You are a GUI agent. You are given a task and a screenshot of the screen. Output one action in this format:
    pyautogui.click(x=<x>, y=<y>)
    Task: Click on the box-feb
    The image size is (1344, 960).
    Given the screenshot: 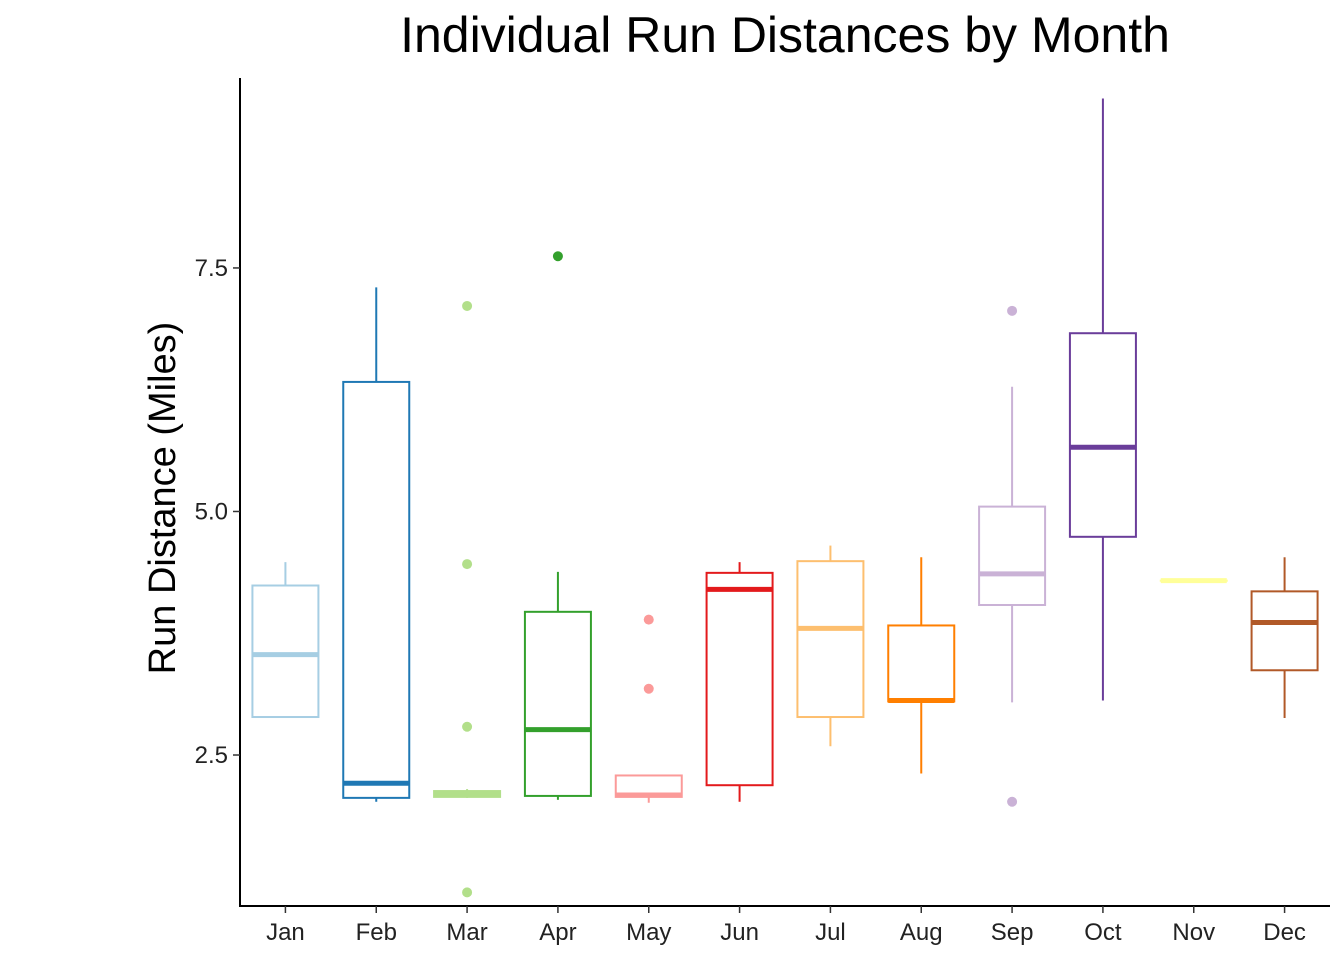 What is the action you would take?
    pyautogui.click(x=376, y=544)
    